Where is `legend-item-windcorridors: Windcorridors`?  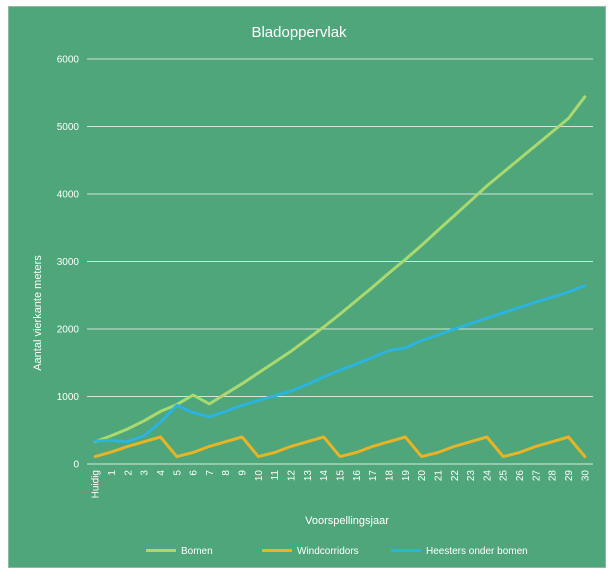
legend-item-windcorridors: Windcorridors is located at coordinates (310, 551).